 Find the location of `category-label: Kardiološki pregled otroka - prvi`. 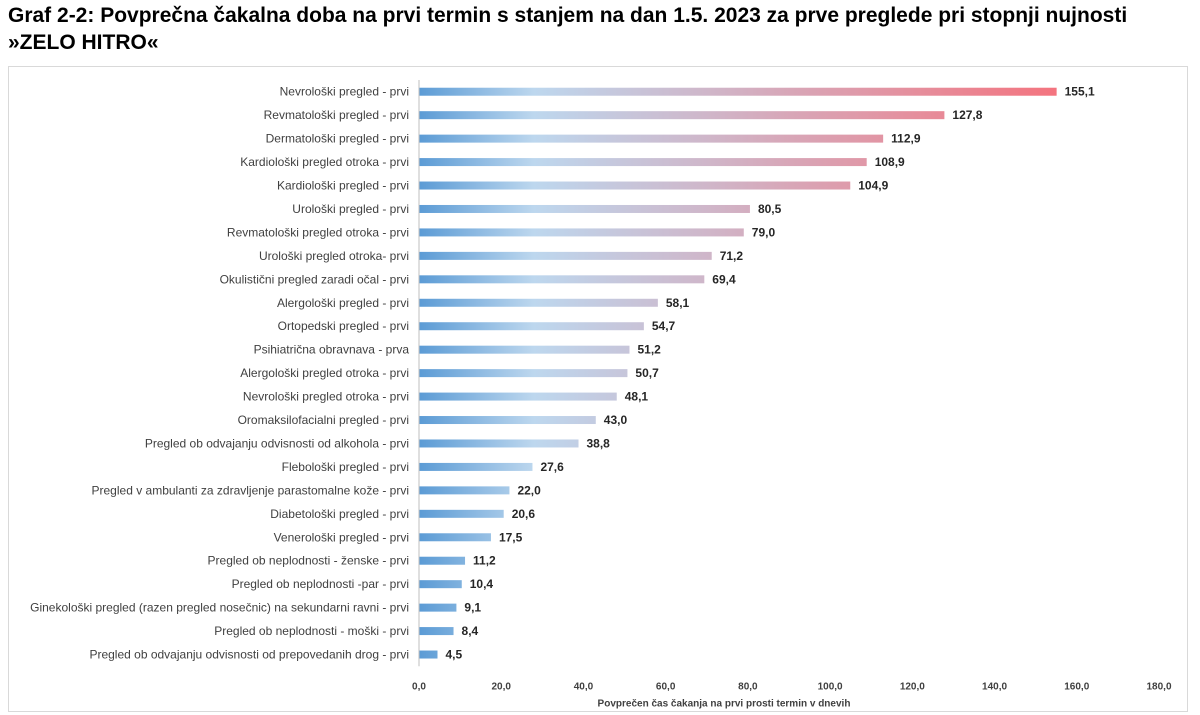

category-label: Kardiološki pregled otroka - prvi is located at coordinates (324, 162).